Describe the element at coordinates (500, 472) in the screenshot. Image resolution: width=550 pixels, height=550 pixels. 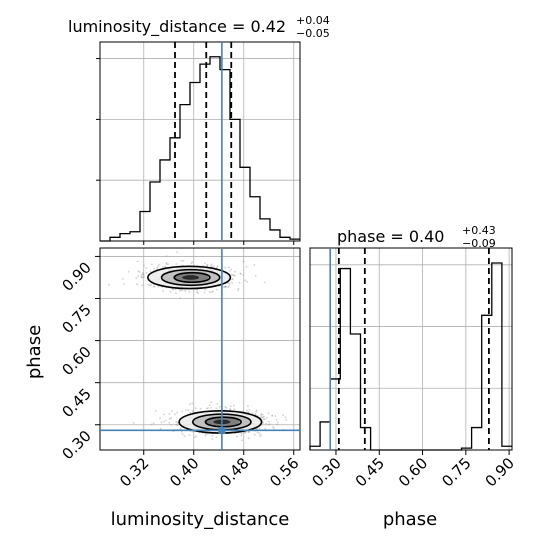
I see `xtick-label-phase-4: 0.90` at that location.